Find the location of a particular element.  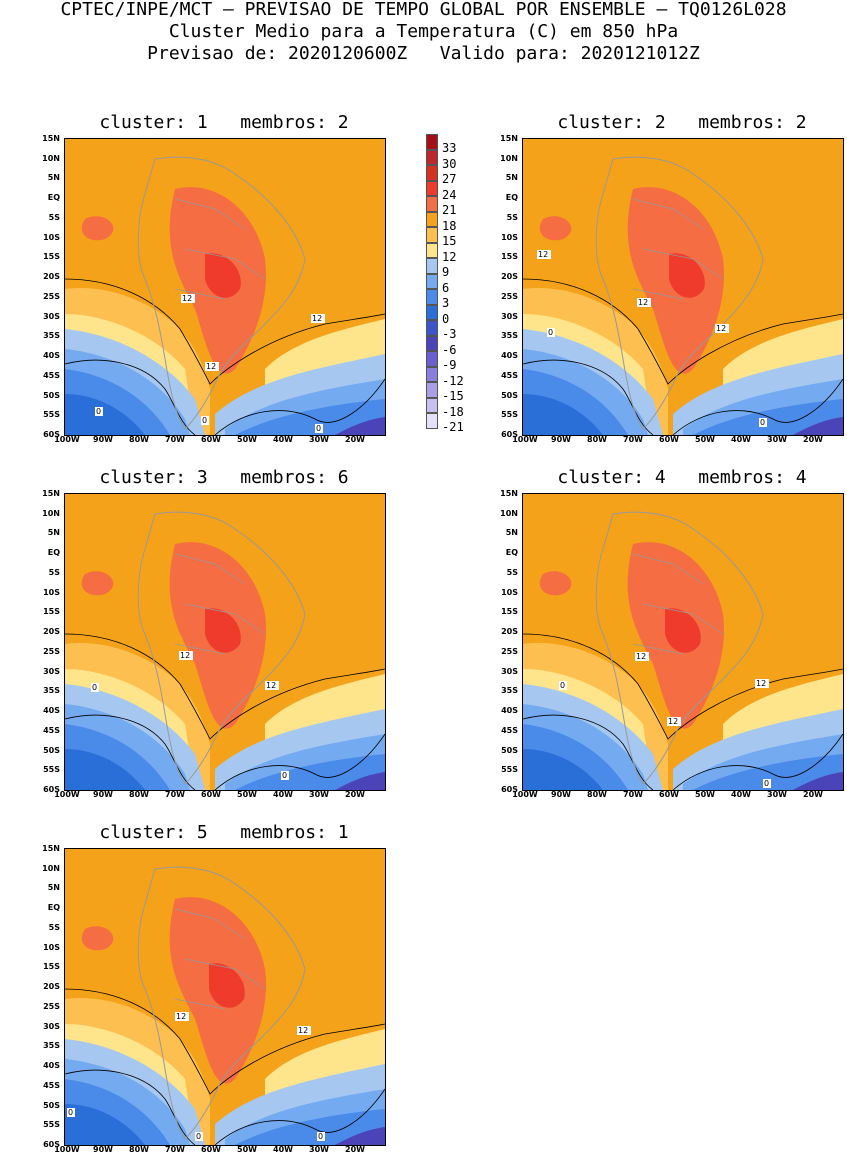

panel-title: cluster: 3 membros: 6 is located at coordinates (224, 477).